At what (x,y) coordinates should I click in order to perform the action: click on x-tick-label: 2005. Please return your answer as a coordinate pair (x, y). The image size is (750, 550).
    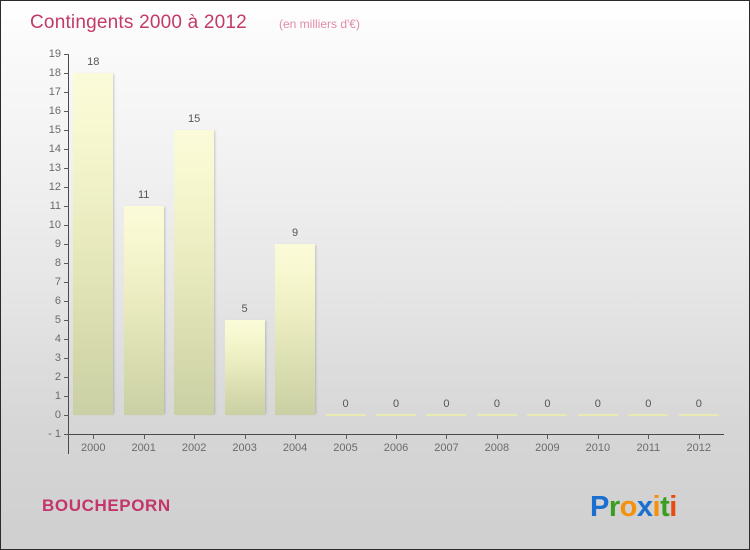
    Looking at the image, I should click on (345, 448).